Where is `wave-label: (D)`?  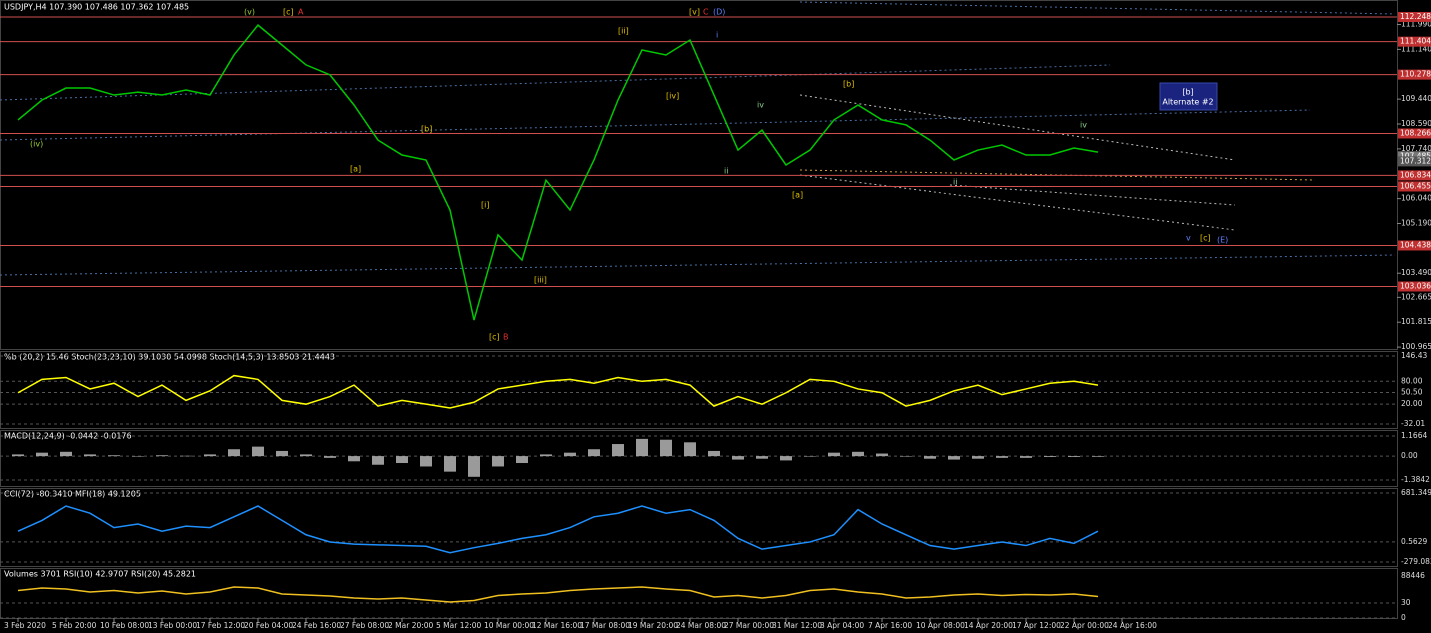 wave-label: (D) is located at coordinates (719, 12).